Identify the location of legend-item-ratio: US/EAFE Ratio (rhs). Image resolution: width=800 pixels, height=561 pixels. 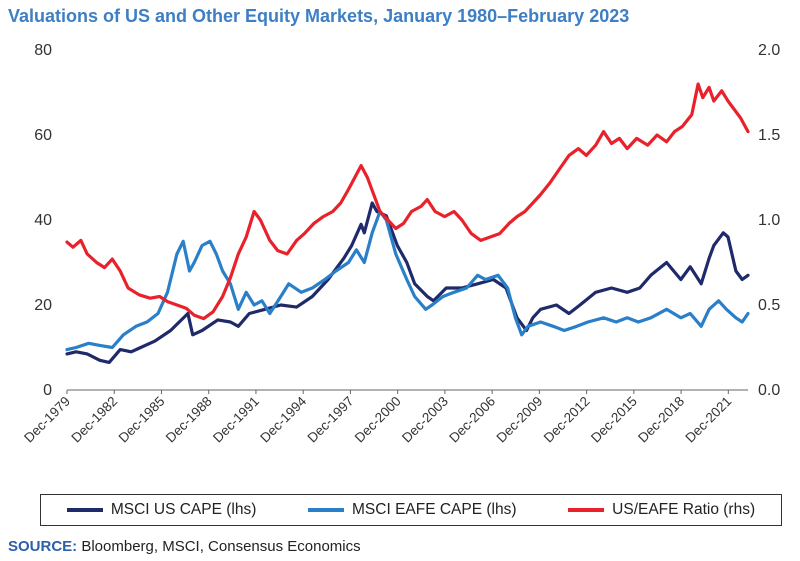
(661, 510).